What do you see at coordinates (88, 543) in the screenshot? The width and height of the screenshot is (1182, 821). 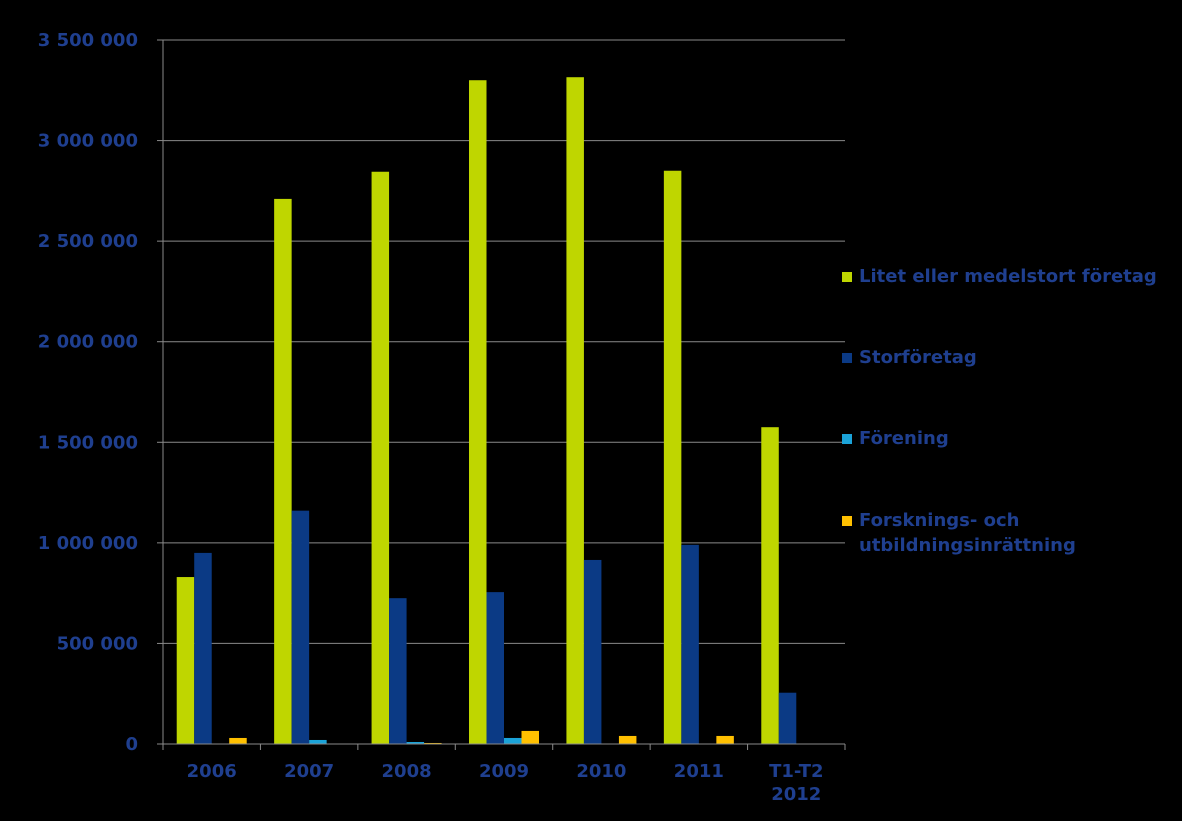 I see `y-tick-label: 1 000 000` at bounding box center [88, 543].